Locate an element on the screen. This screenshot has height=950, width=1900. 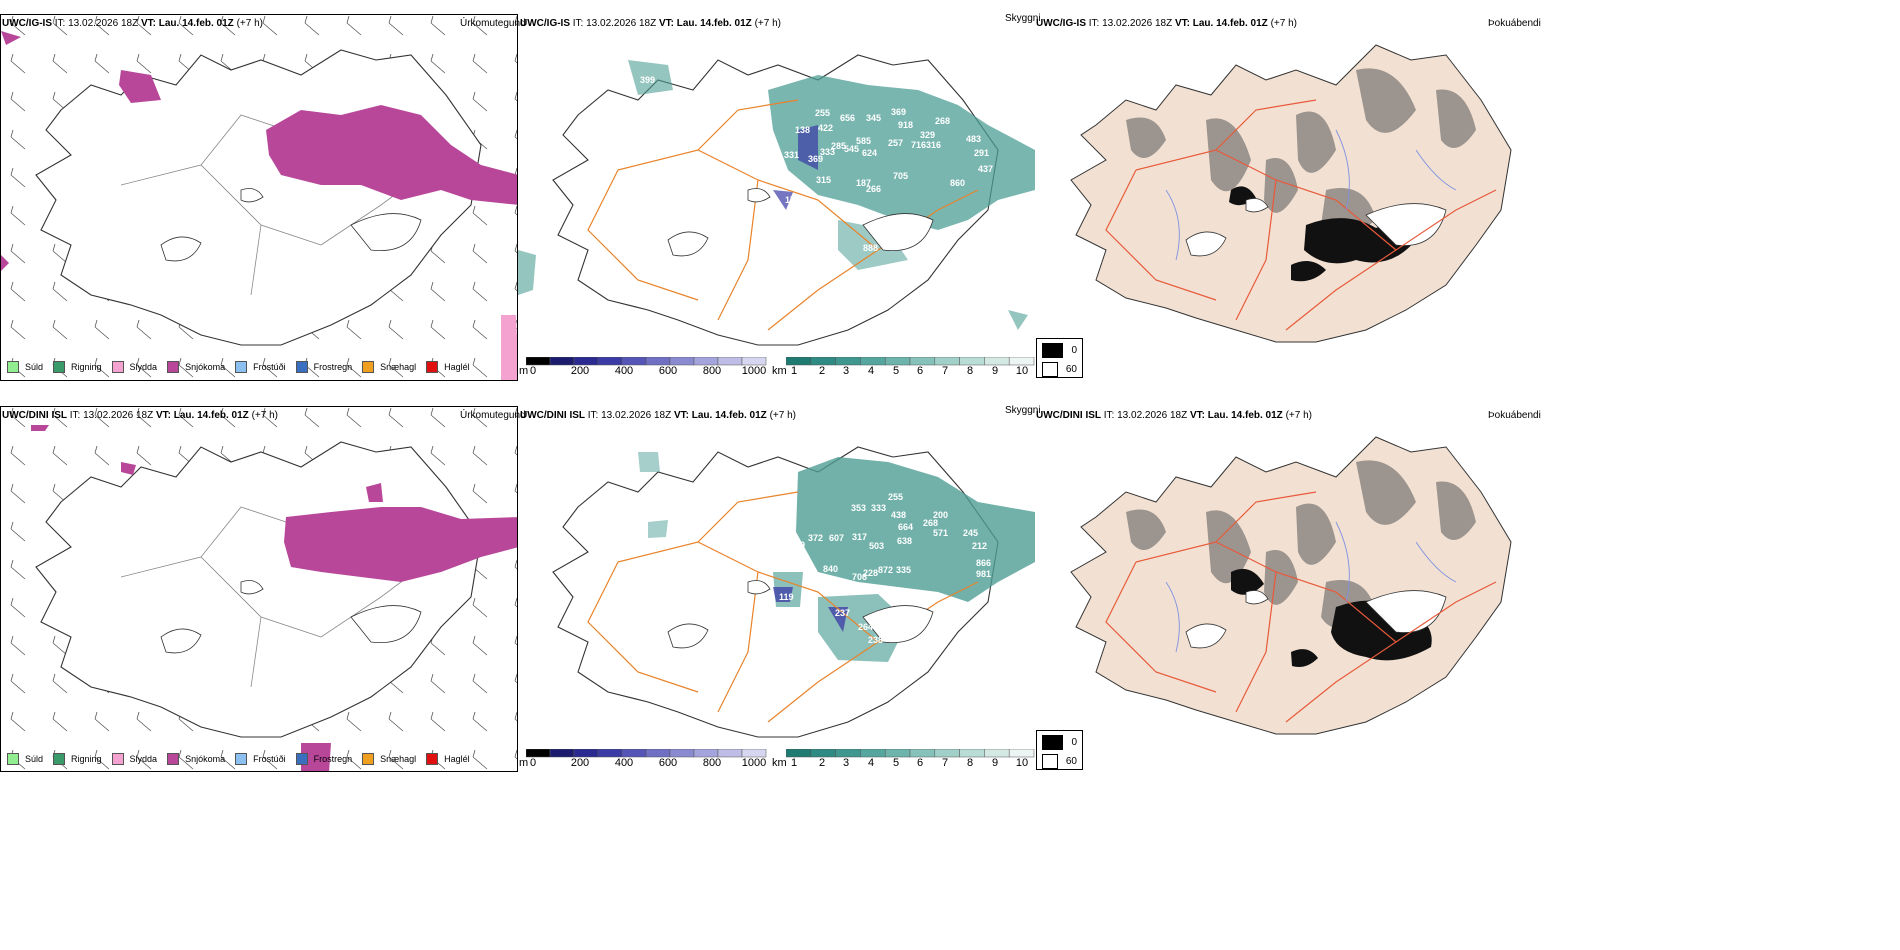
precip-type-map-bottom is located at coordinates (259, 589).